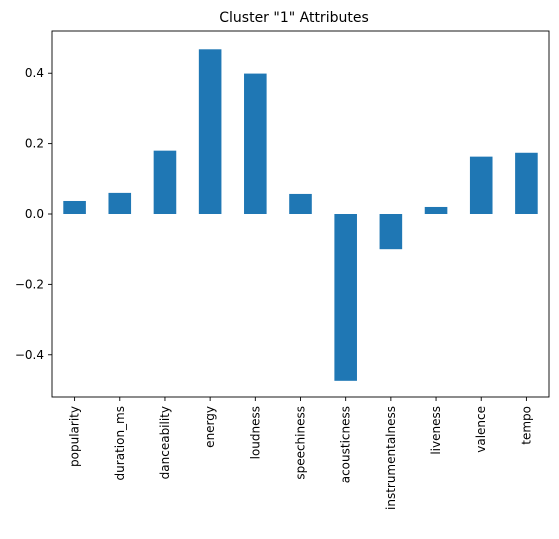 The height and width of the screenshot is (539, 559). I want to click on bar-energy, so click(210, 131).